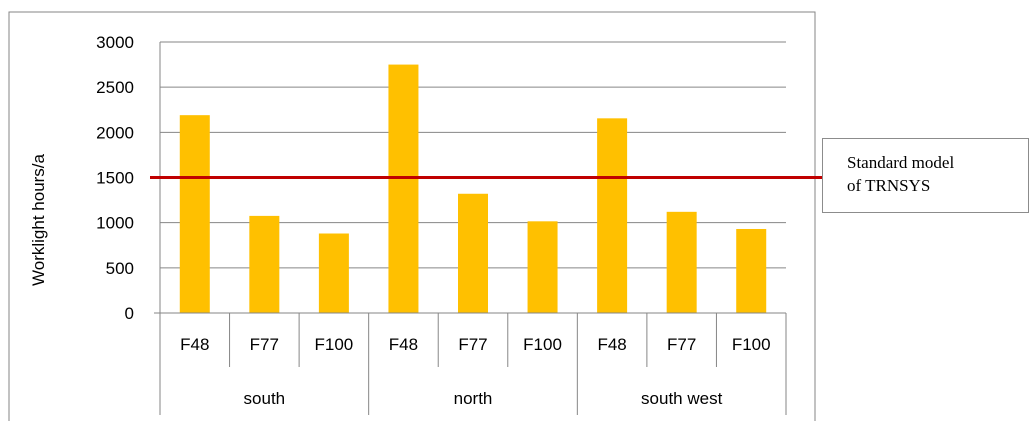 Image resolution: width=1031 pixels, height=426 pixels. Describe the element at coordinates (115, 178) in the screenshot. I see `y-tick-label: 1500` at that location.